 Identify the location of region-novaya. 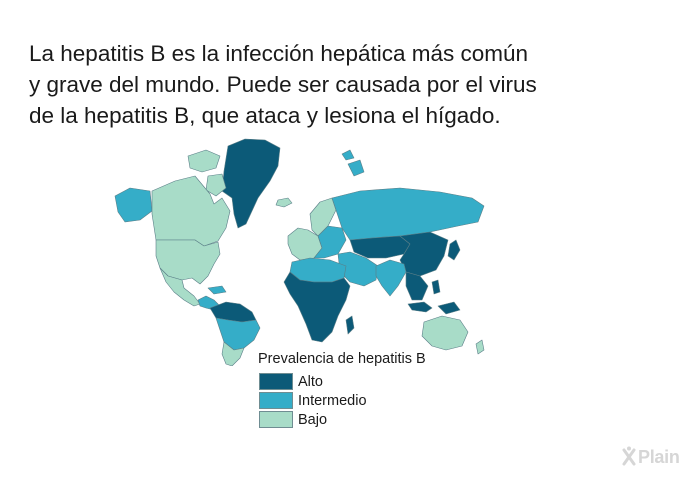
(356, 168).